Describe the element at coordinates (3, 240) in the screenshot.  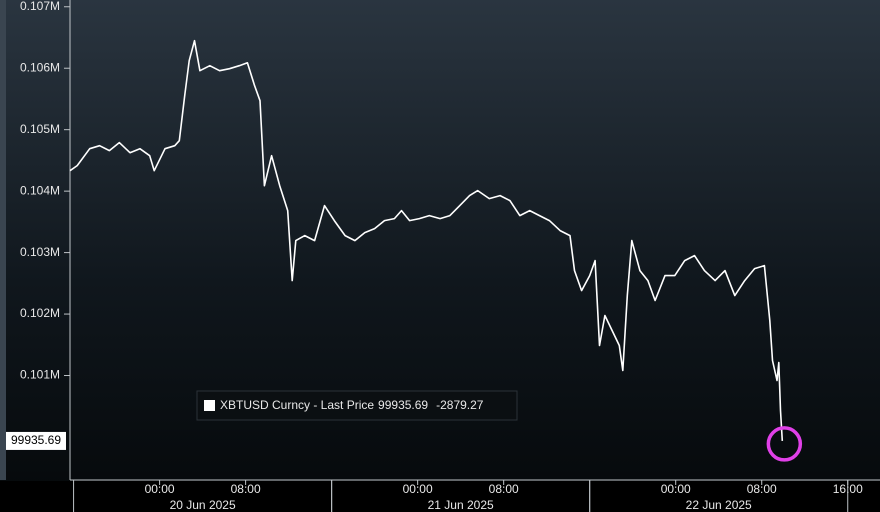
I see `left-strip` at that location.